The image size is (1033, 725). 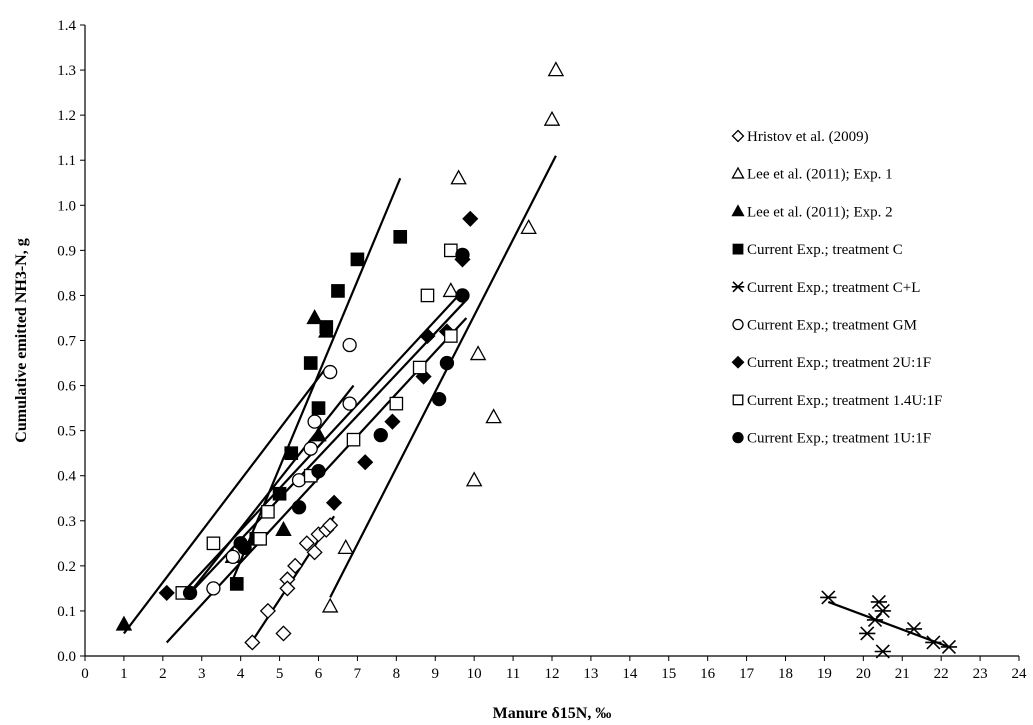 What do you see at coordinates (358, 674) in the screenshot?
I see `x-tick-label: 7` at bounding box center [358, 674].